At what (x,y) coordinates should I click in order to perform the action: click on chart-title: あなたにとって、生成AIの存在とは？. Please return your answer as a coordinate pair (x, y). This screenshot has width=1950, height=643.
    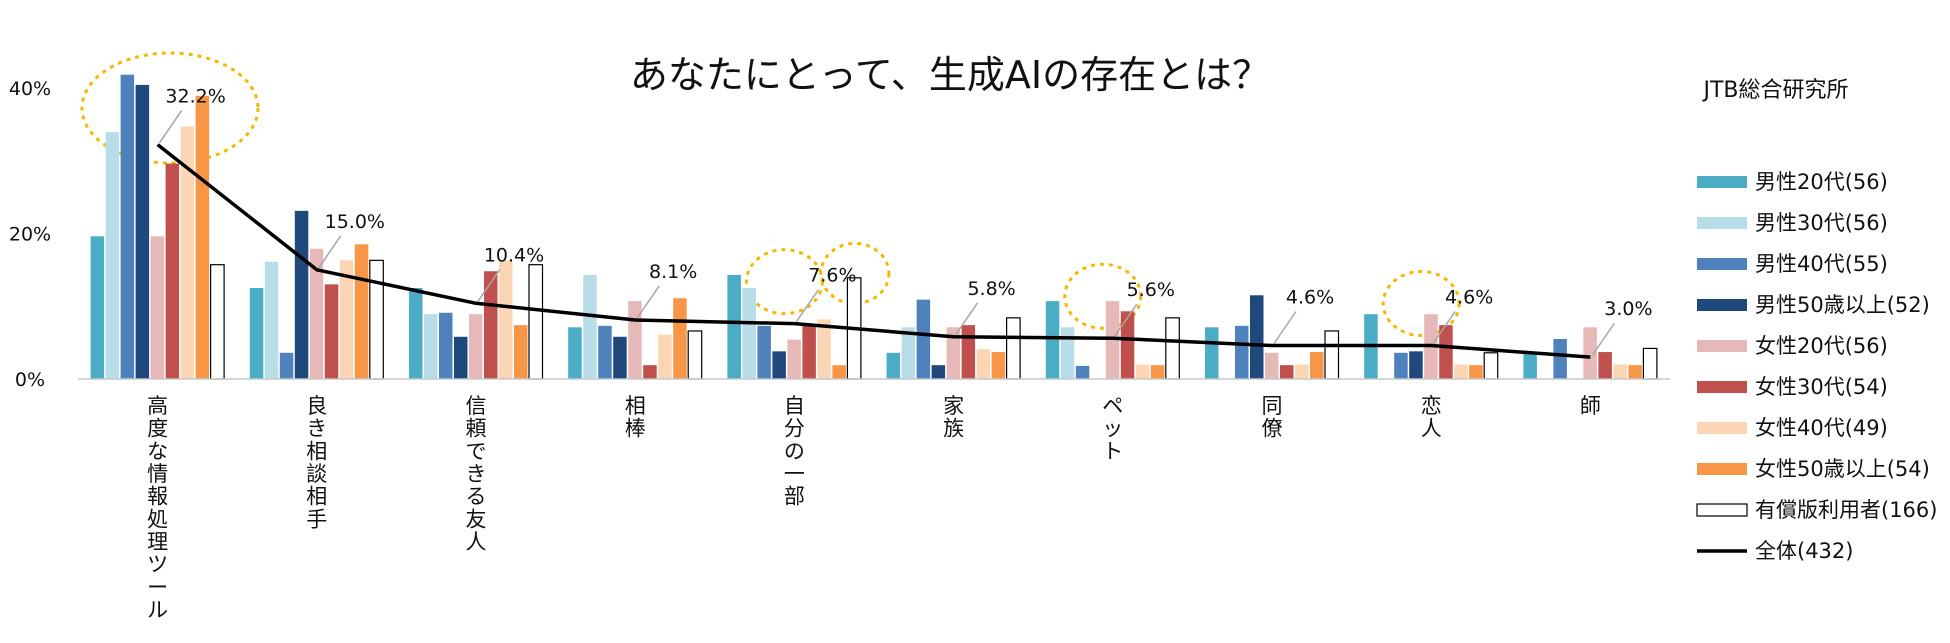
    Looking at the image, I should click on (950, 75).